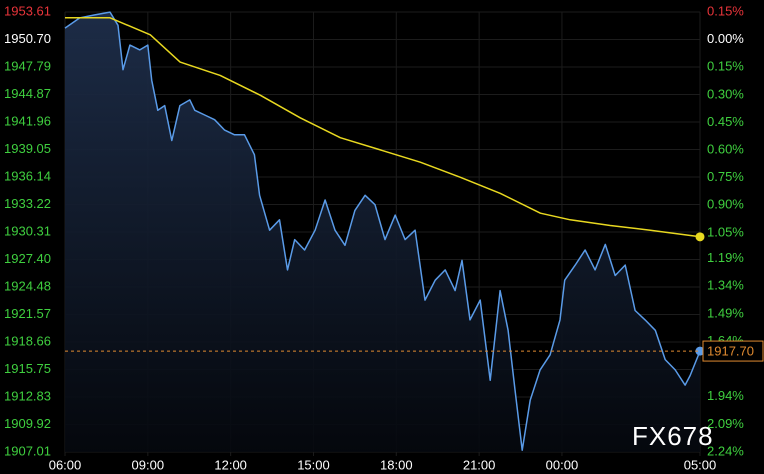 This screenshot has width=764, height=474. I want to click on y-tick-label: 1944.87, so click(27, 93).